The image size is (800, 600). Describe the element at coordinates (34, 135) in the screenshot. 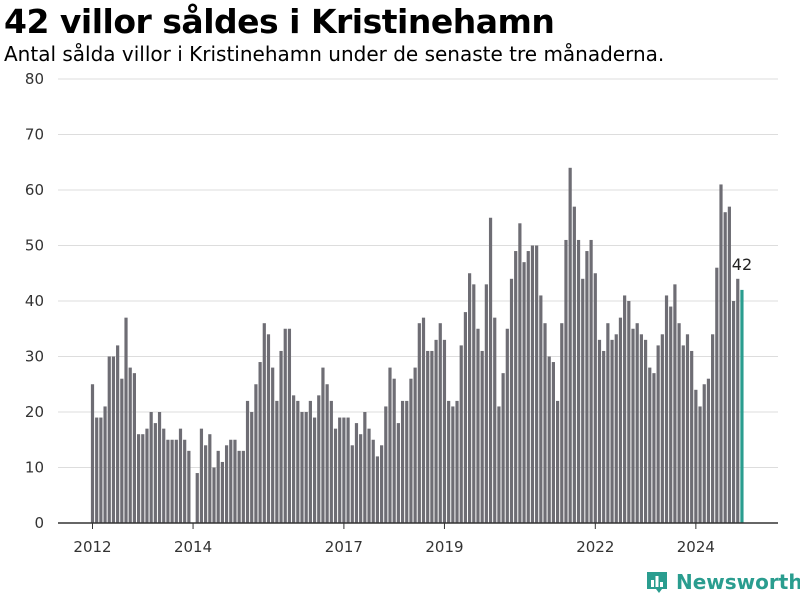

I see `y-tick-label: 70` at that location.